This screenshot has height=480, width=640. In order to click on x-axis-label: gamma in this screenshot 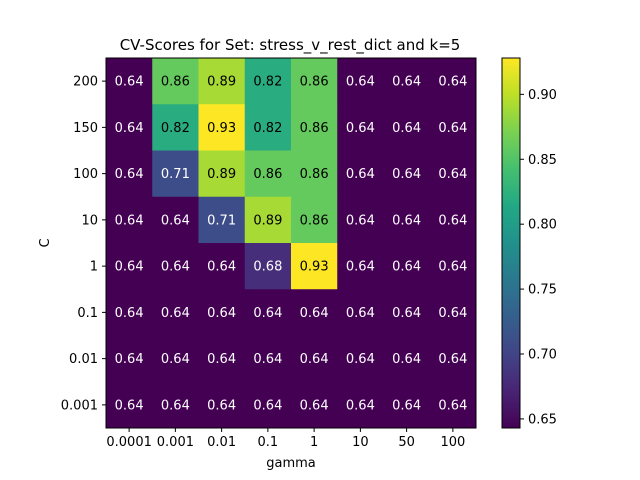, I will do `click(291, 463)`.